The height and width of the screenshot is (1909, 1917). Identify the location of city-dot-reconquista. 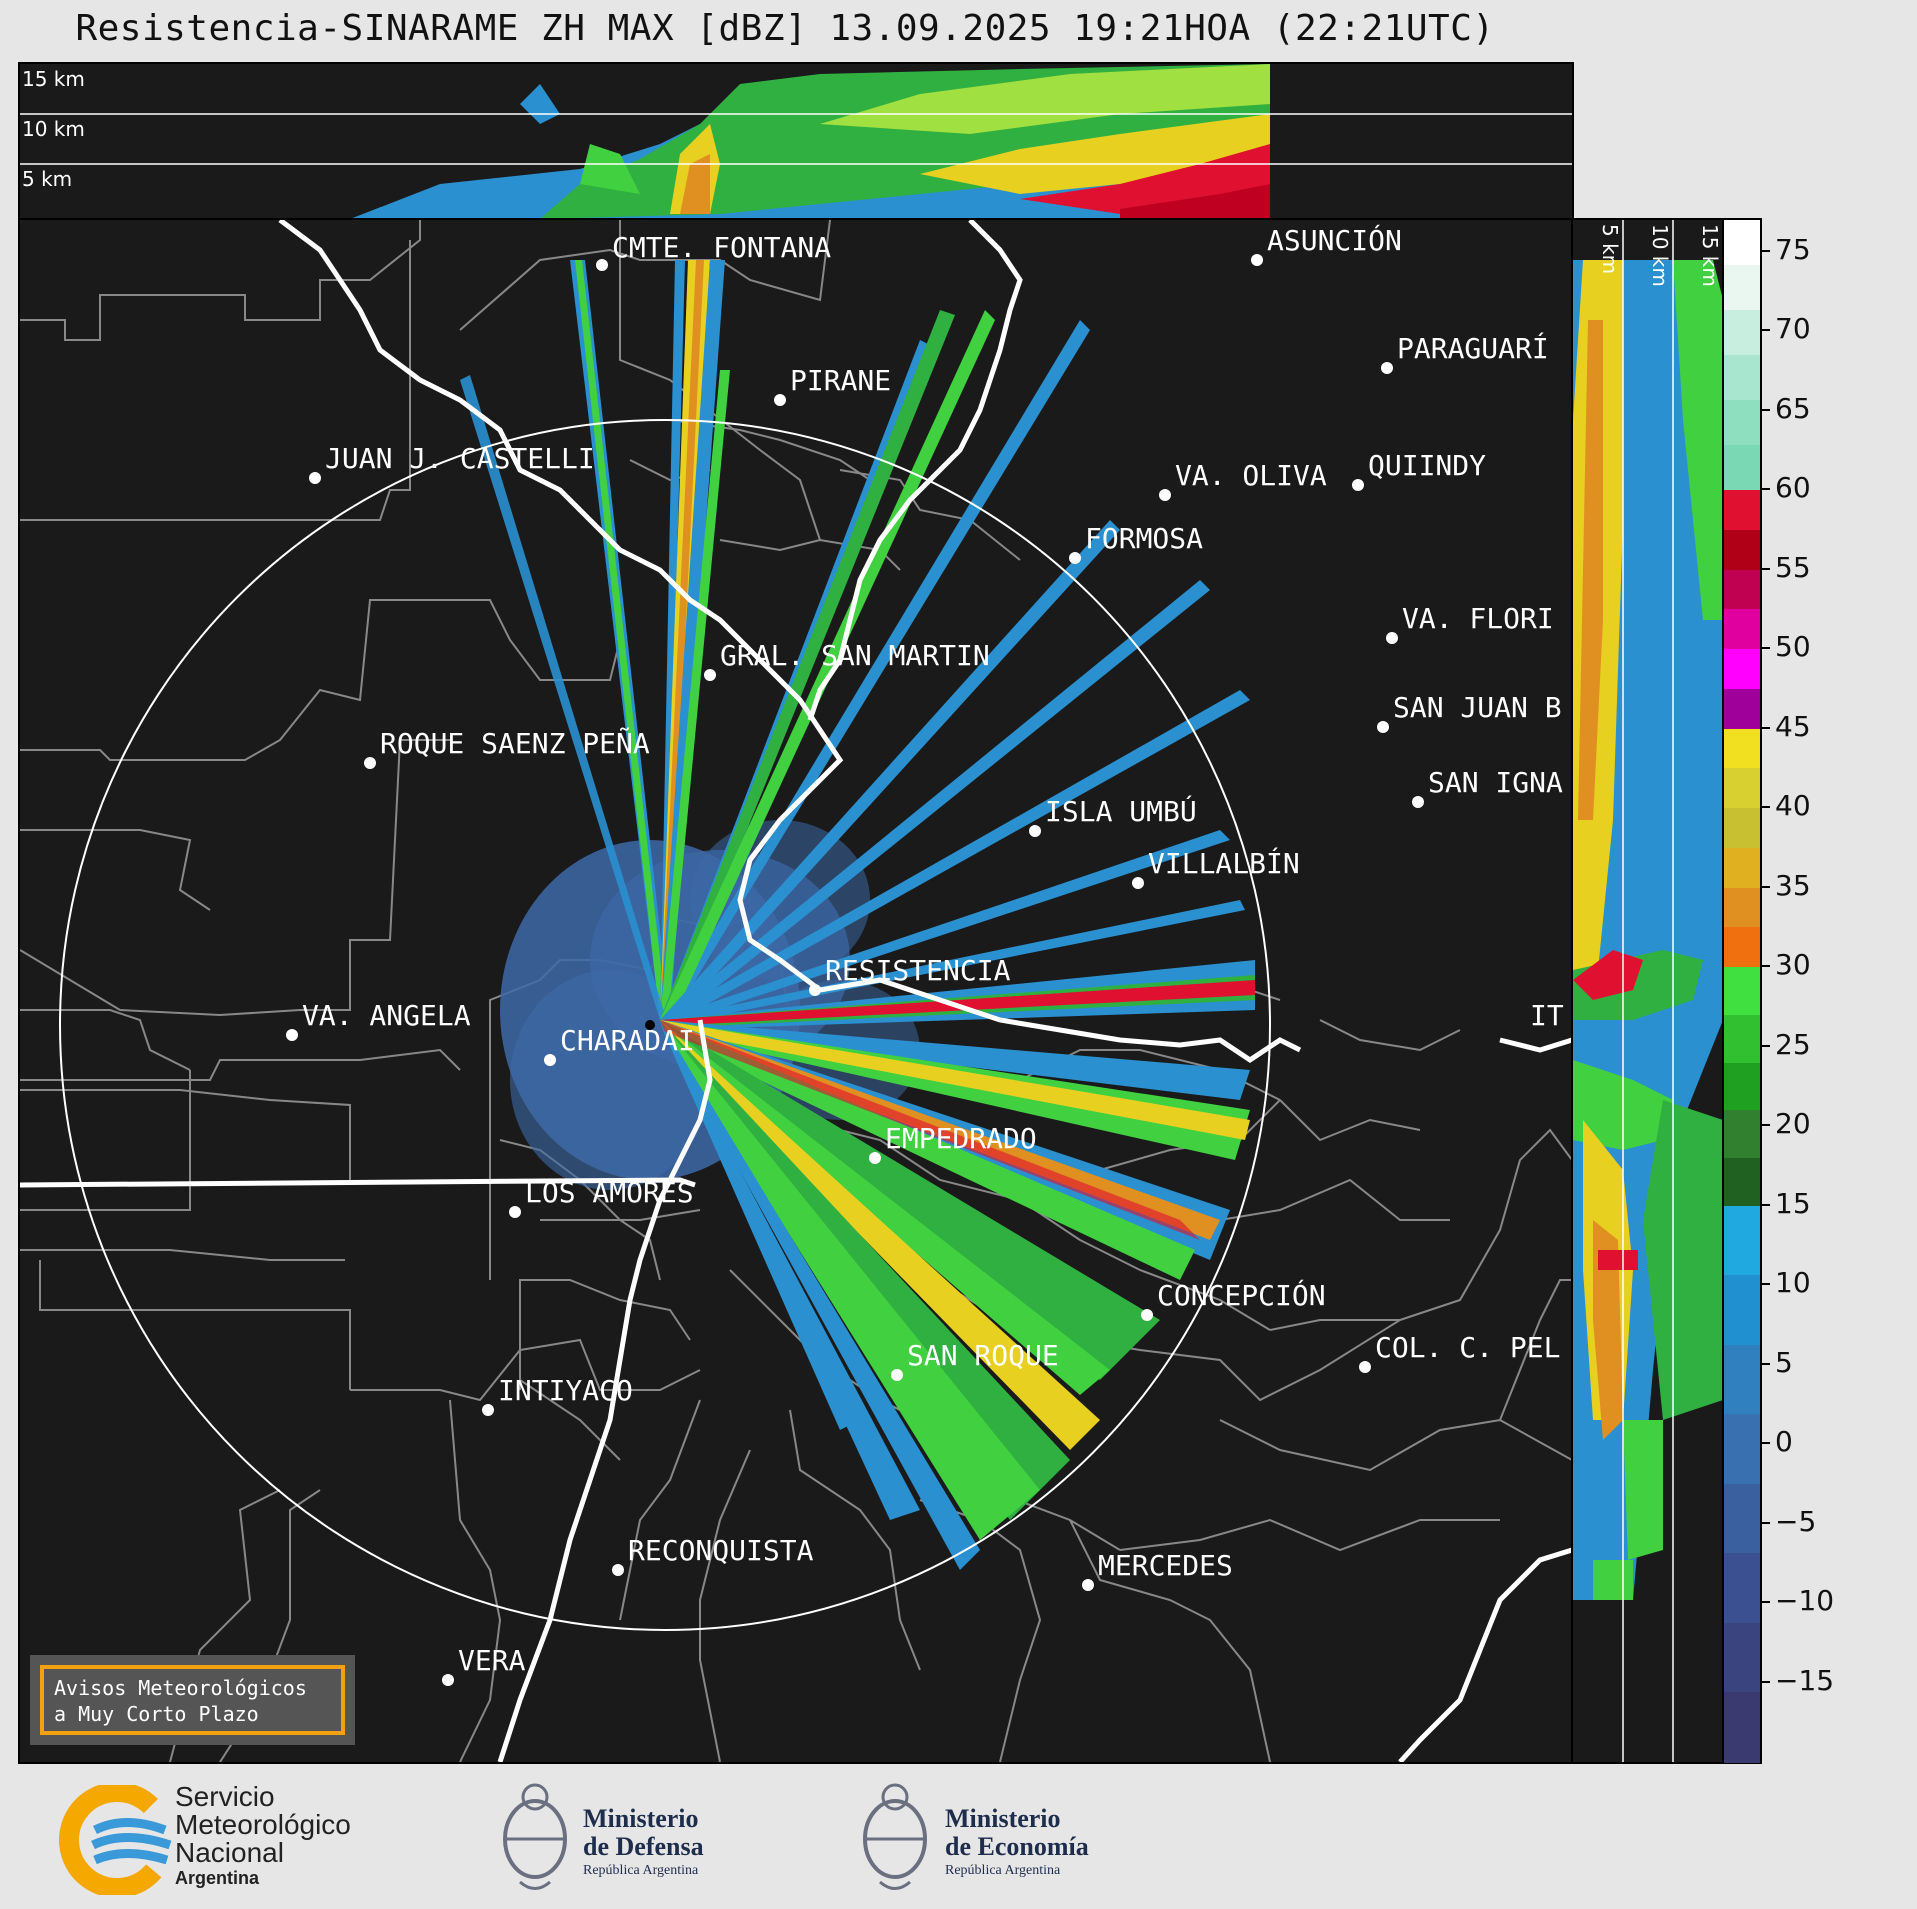
(618, 1570).